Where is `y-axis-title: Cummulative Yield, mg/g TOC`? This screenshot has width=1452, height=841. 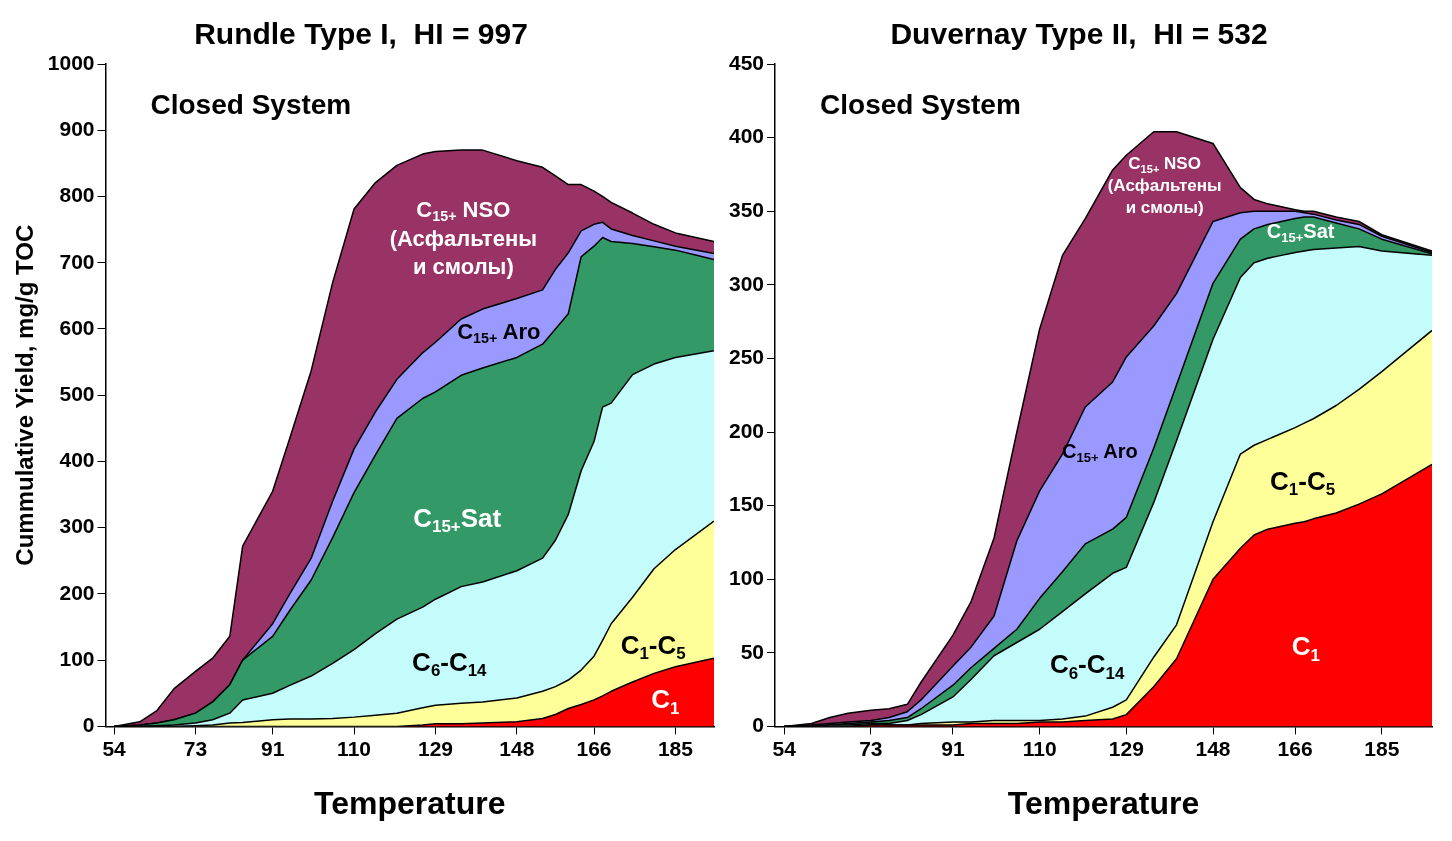 y-axis-title: Cummulative Yield, mg/g TOC is located at coordinates (25, 395).